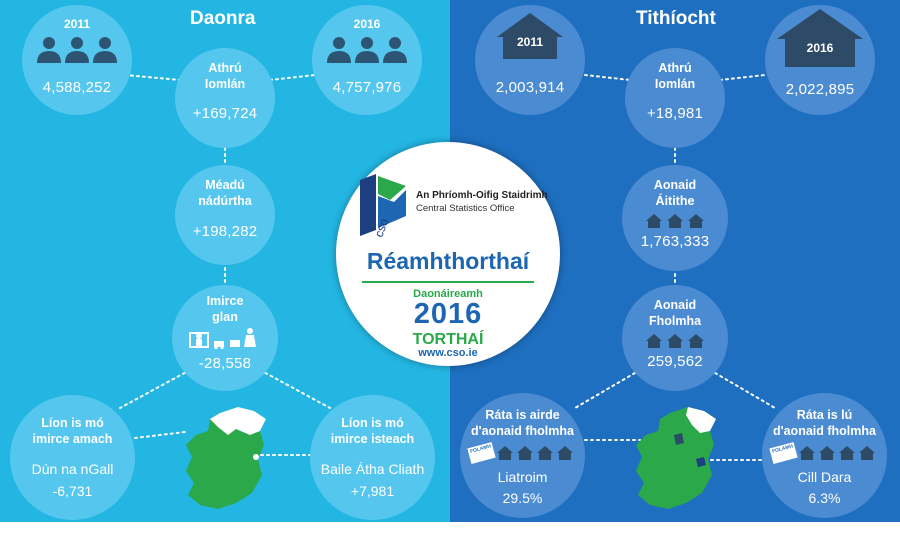  What do you see at coordinates (675, 98) in the screenshot?
I see `housing-total-change-node: Athrú Iomlán +18,981` at bounding box center [675, 98].